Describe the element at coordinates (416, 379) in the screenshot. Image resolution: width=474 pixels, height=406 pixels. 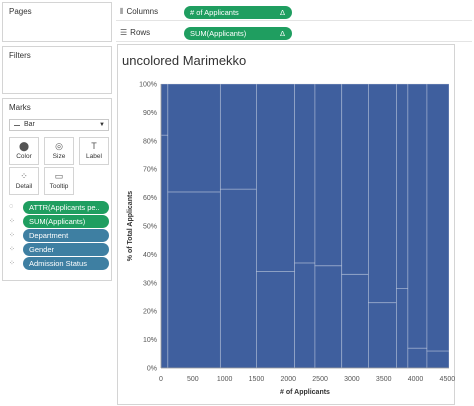
I see `x-tick-label: 4000` at that location.